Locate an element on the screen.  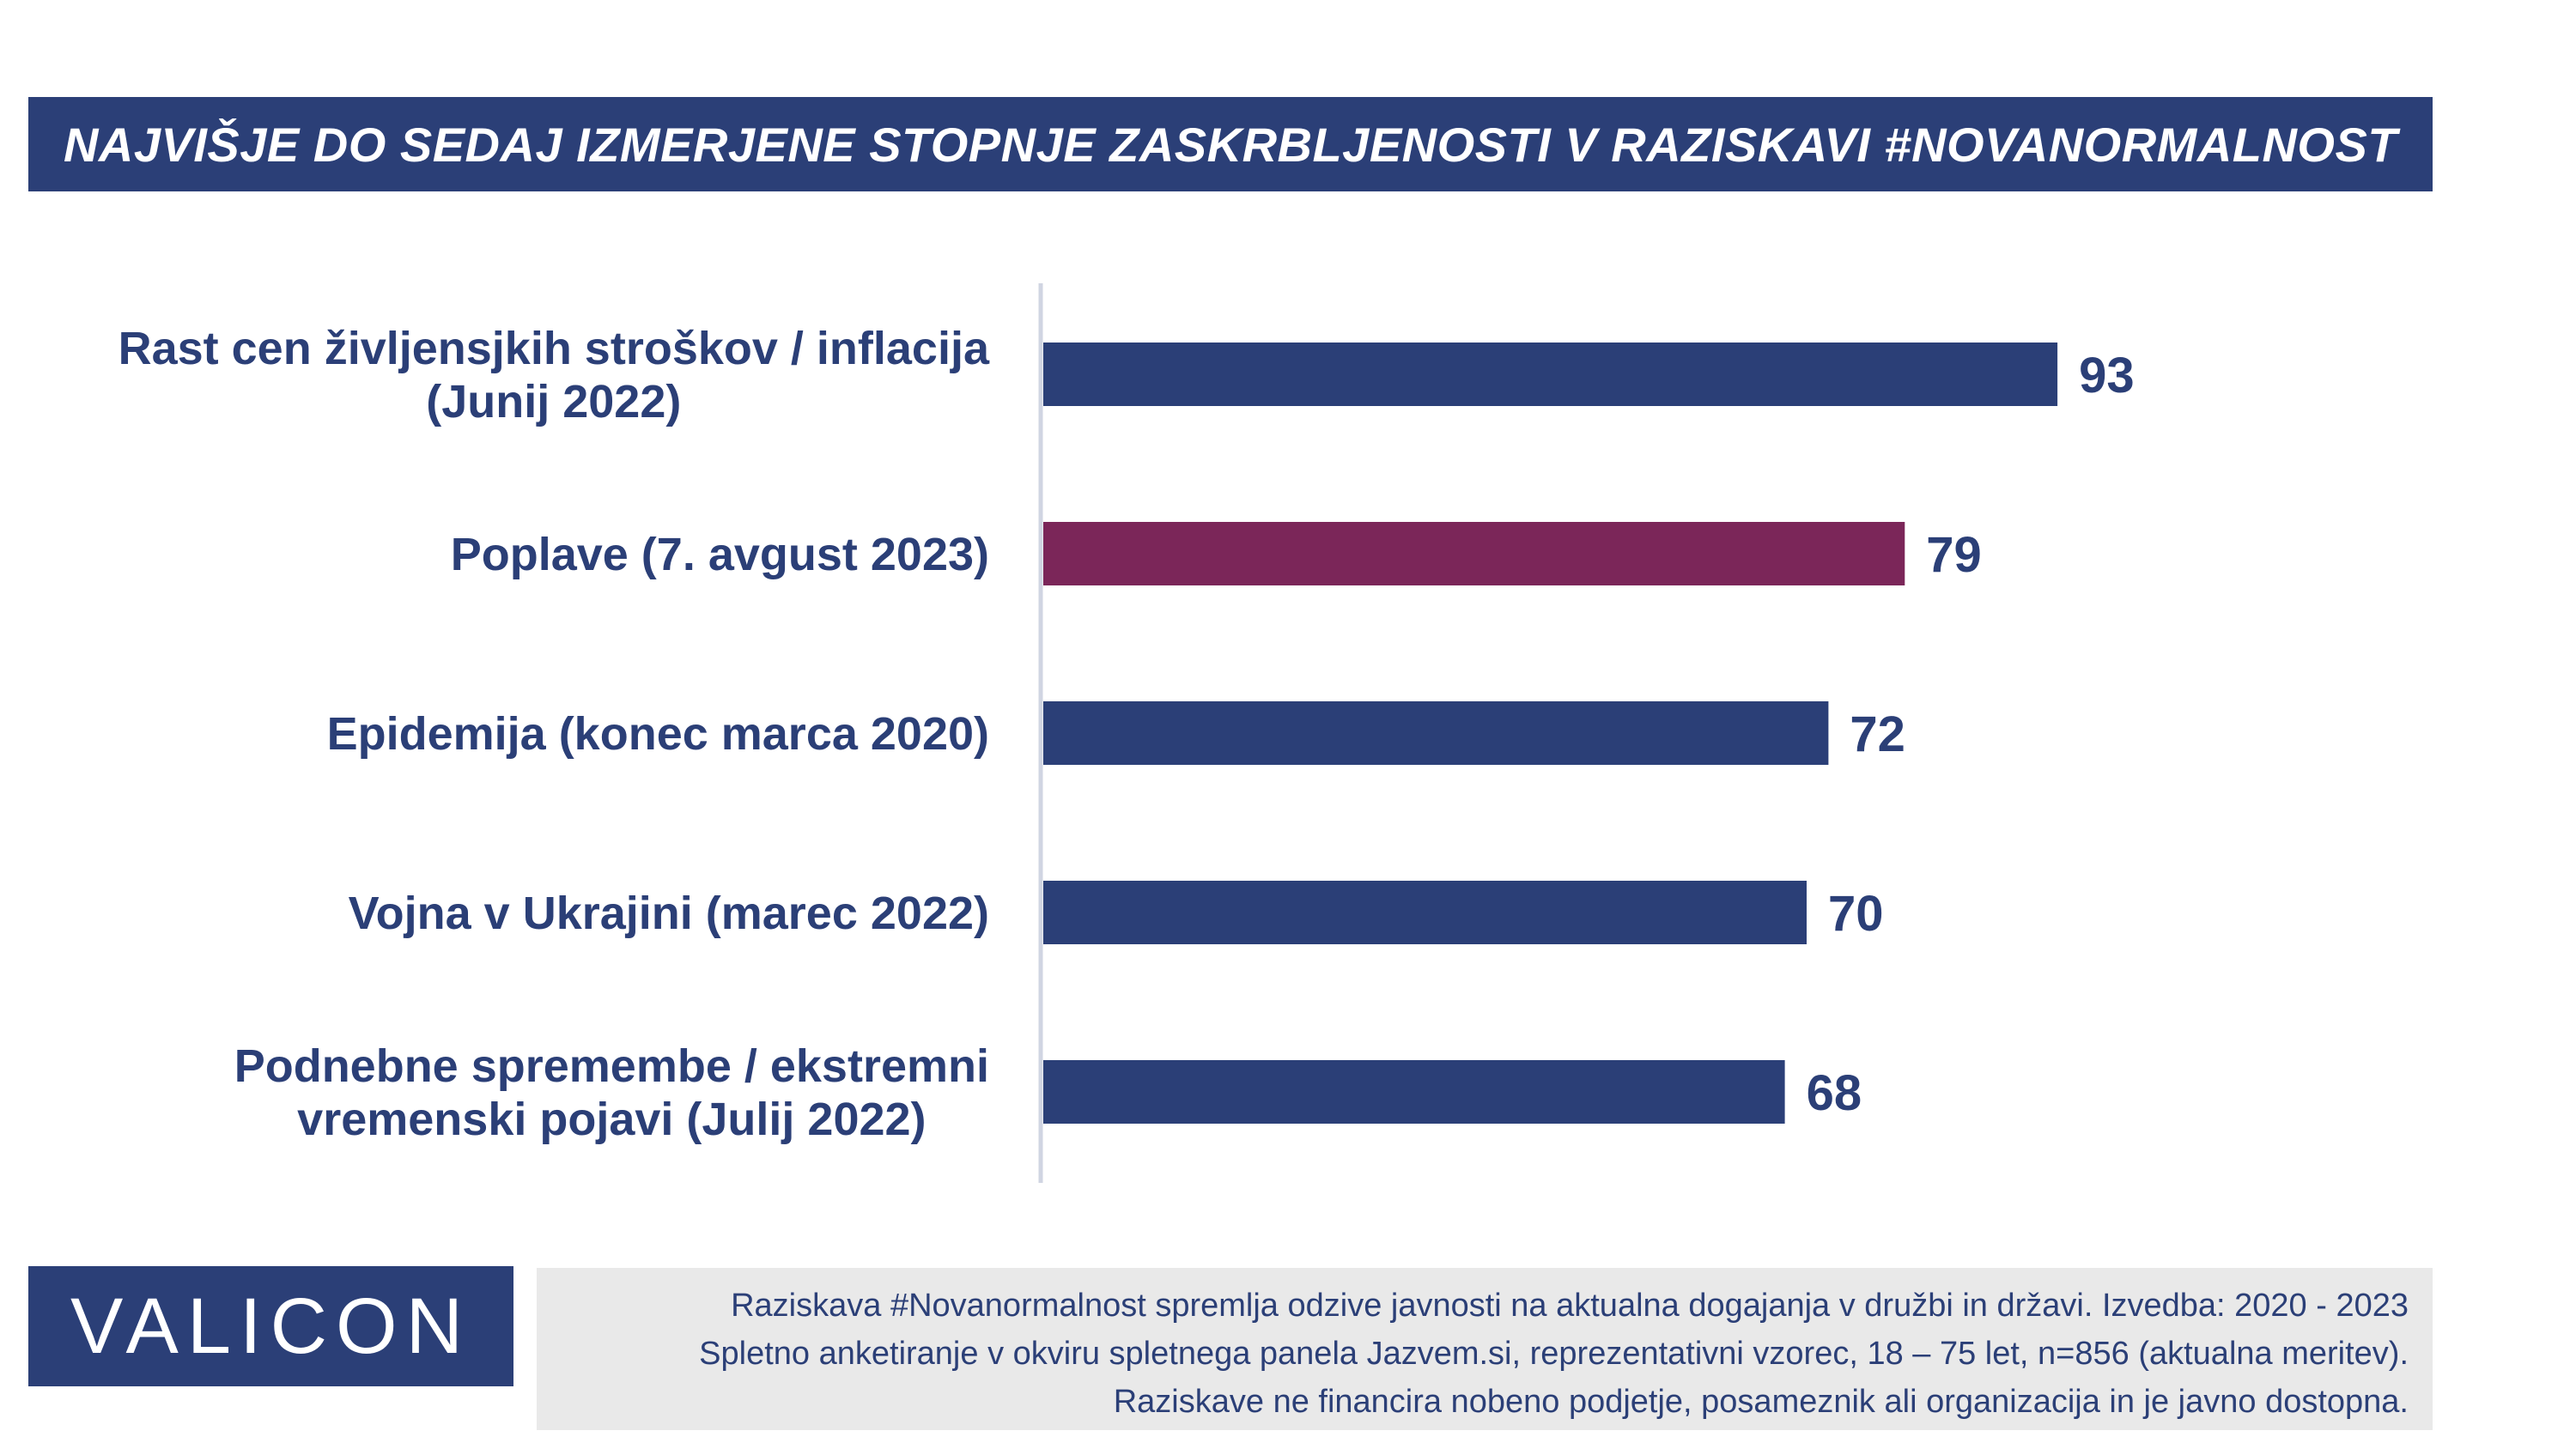
logo-text: VALICON is located at coordinates (271, 1326).